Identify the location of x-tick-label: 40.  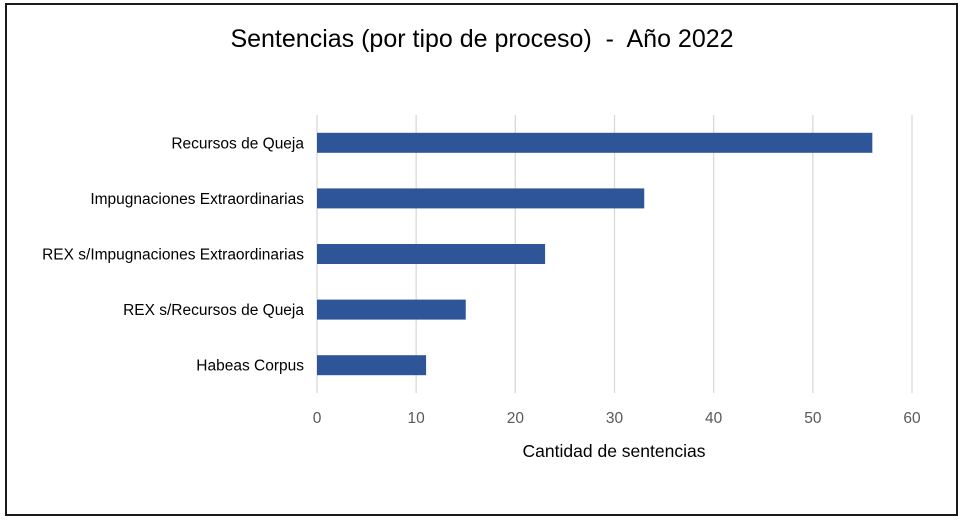
(714, 418).